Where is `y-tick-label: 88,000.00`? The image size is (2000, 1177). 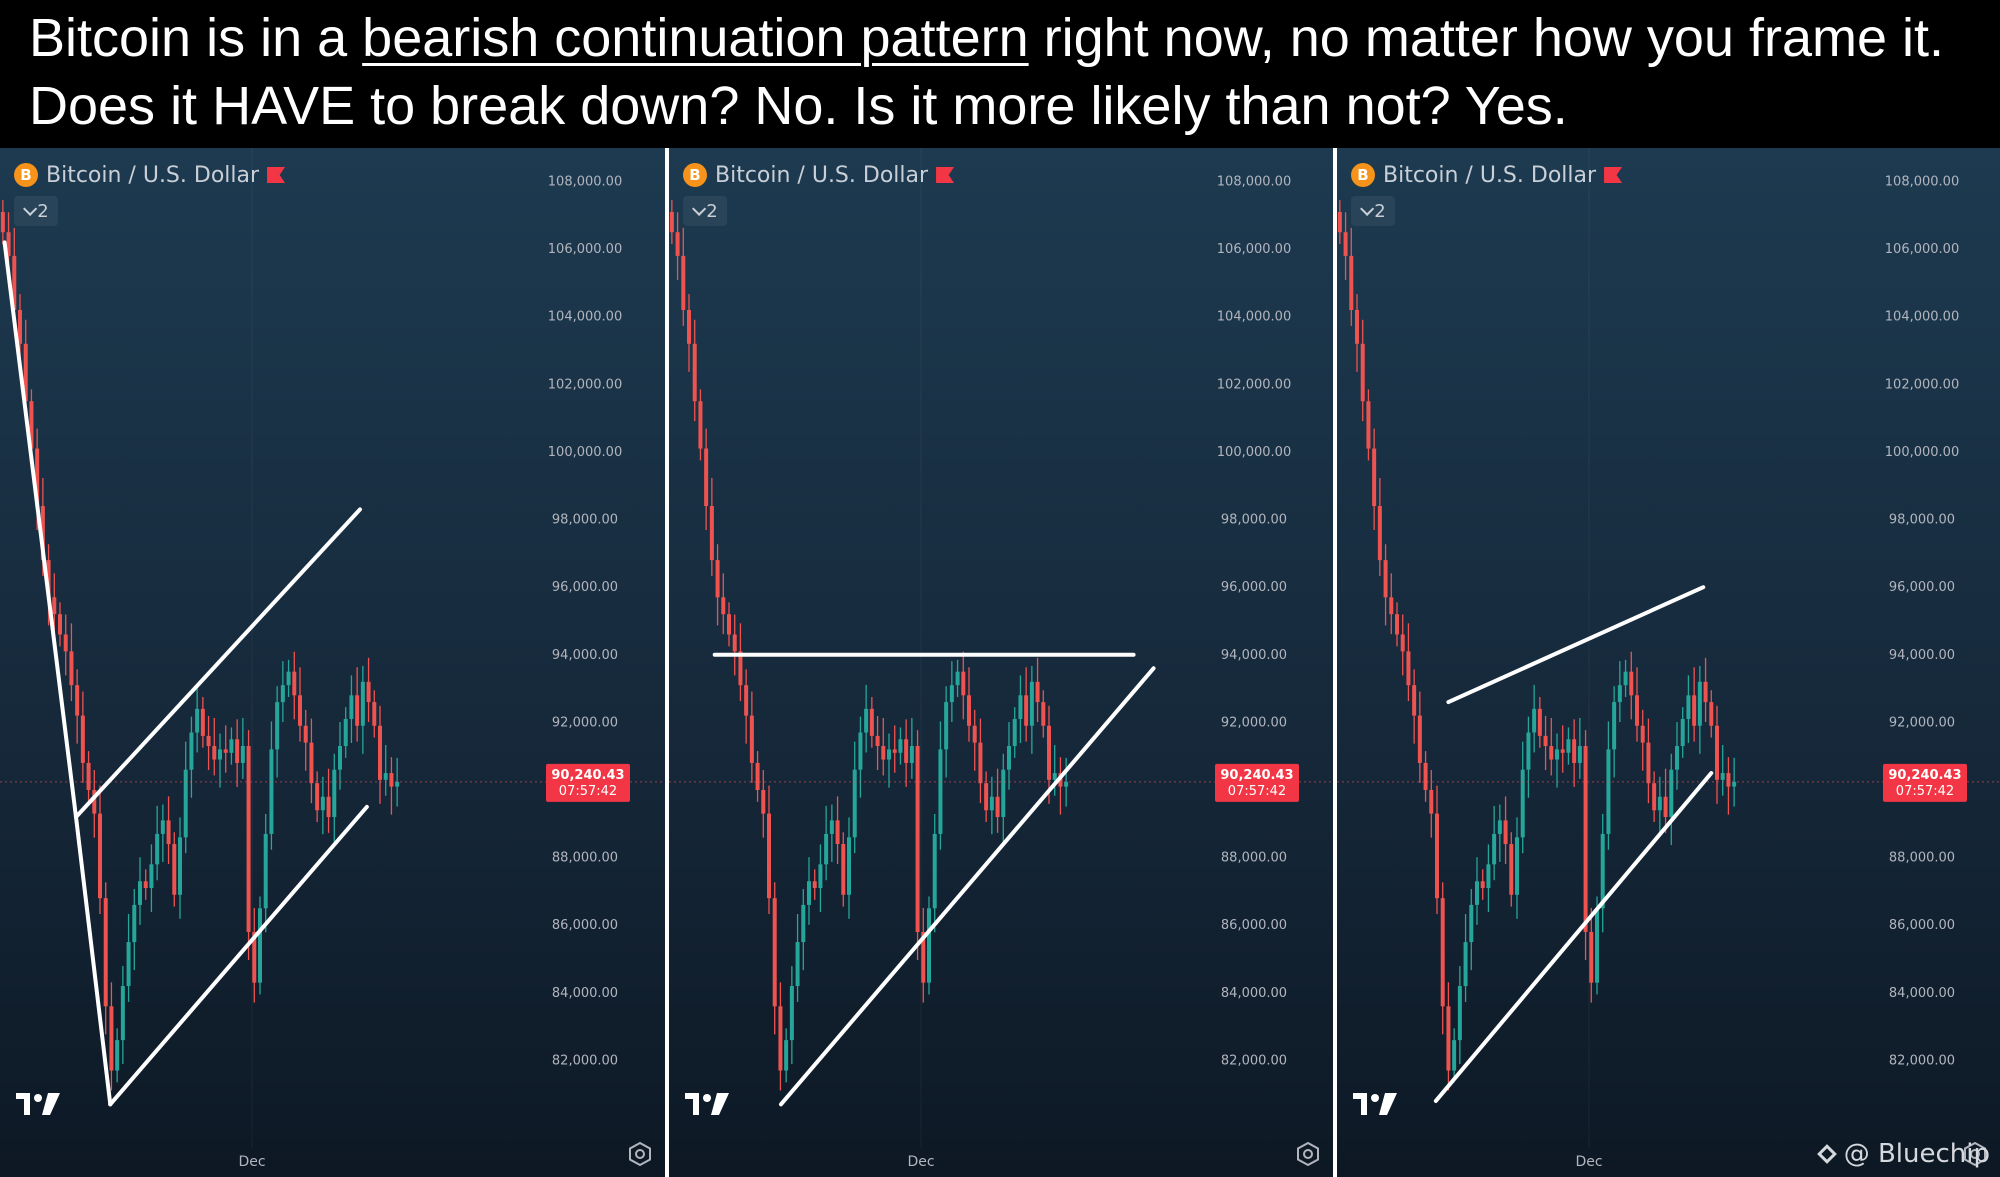 y-tick-label: 88,000.00 is located at coordinates (585, 858).